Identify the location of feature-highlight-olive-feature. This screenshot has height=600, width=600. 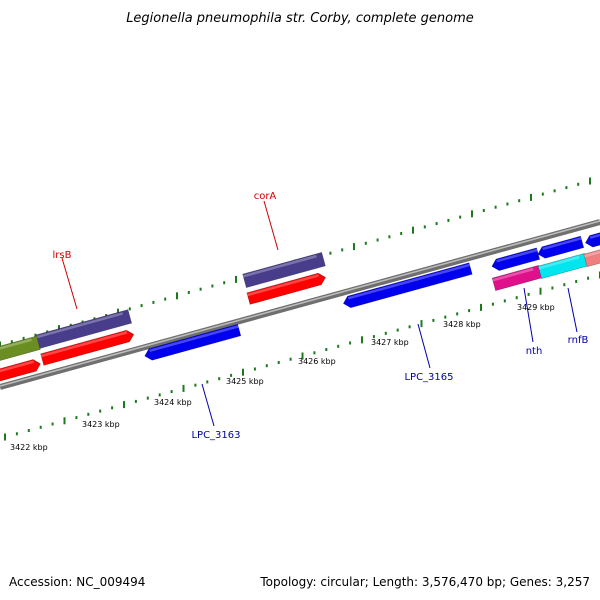
(16, 346).